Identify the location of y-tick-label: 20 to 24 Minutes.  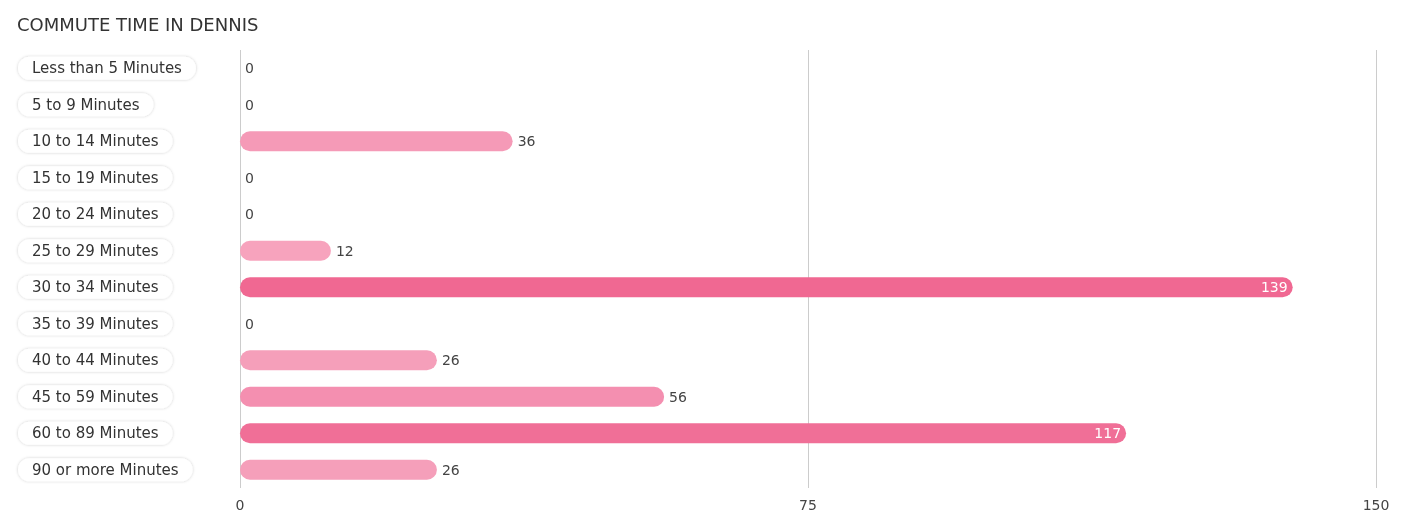
(95, 214).